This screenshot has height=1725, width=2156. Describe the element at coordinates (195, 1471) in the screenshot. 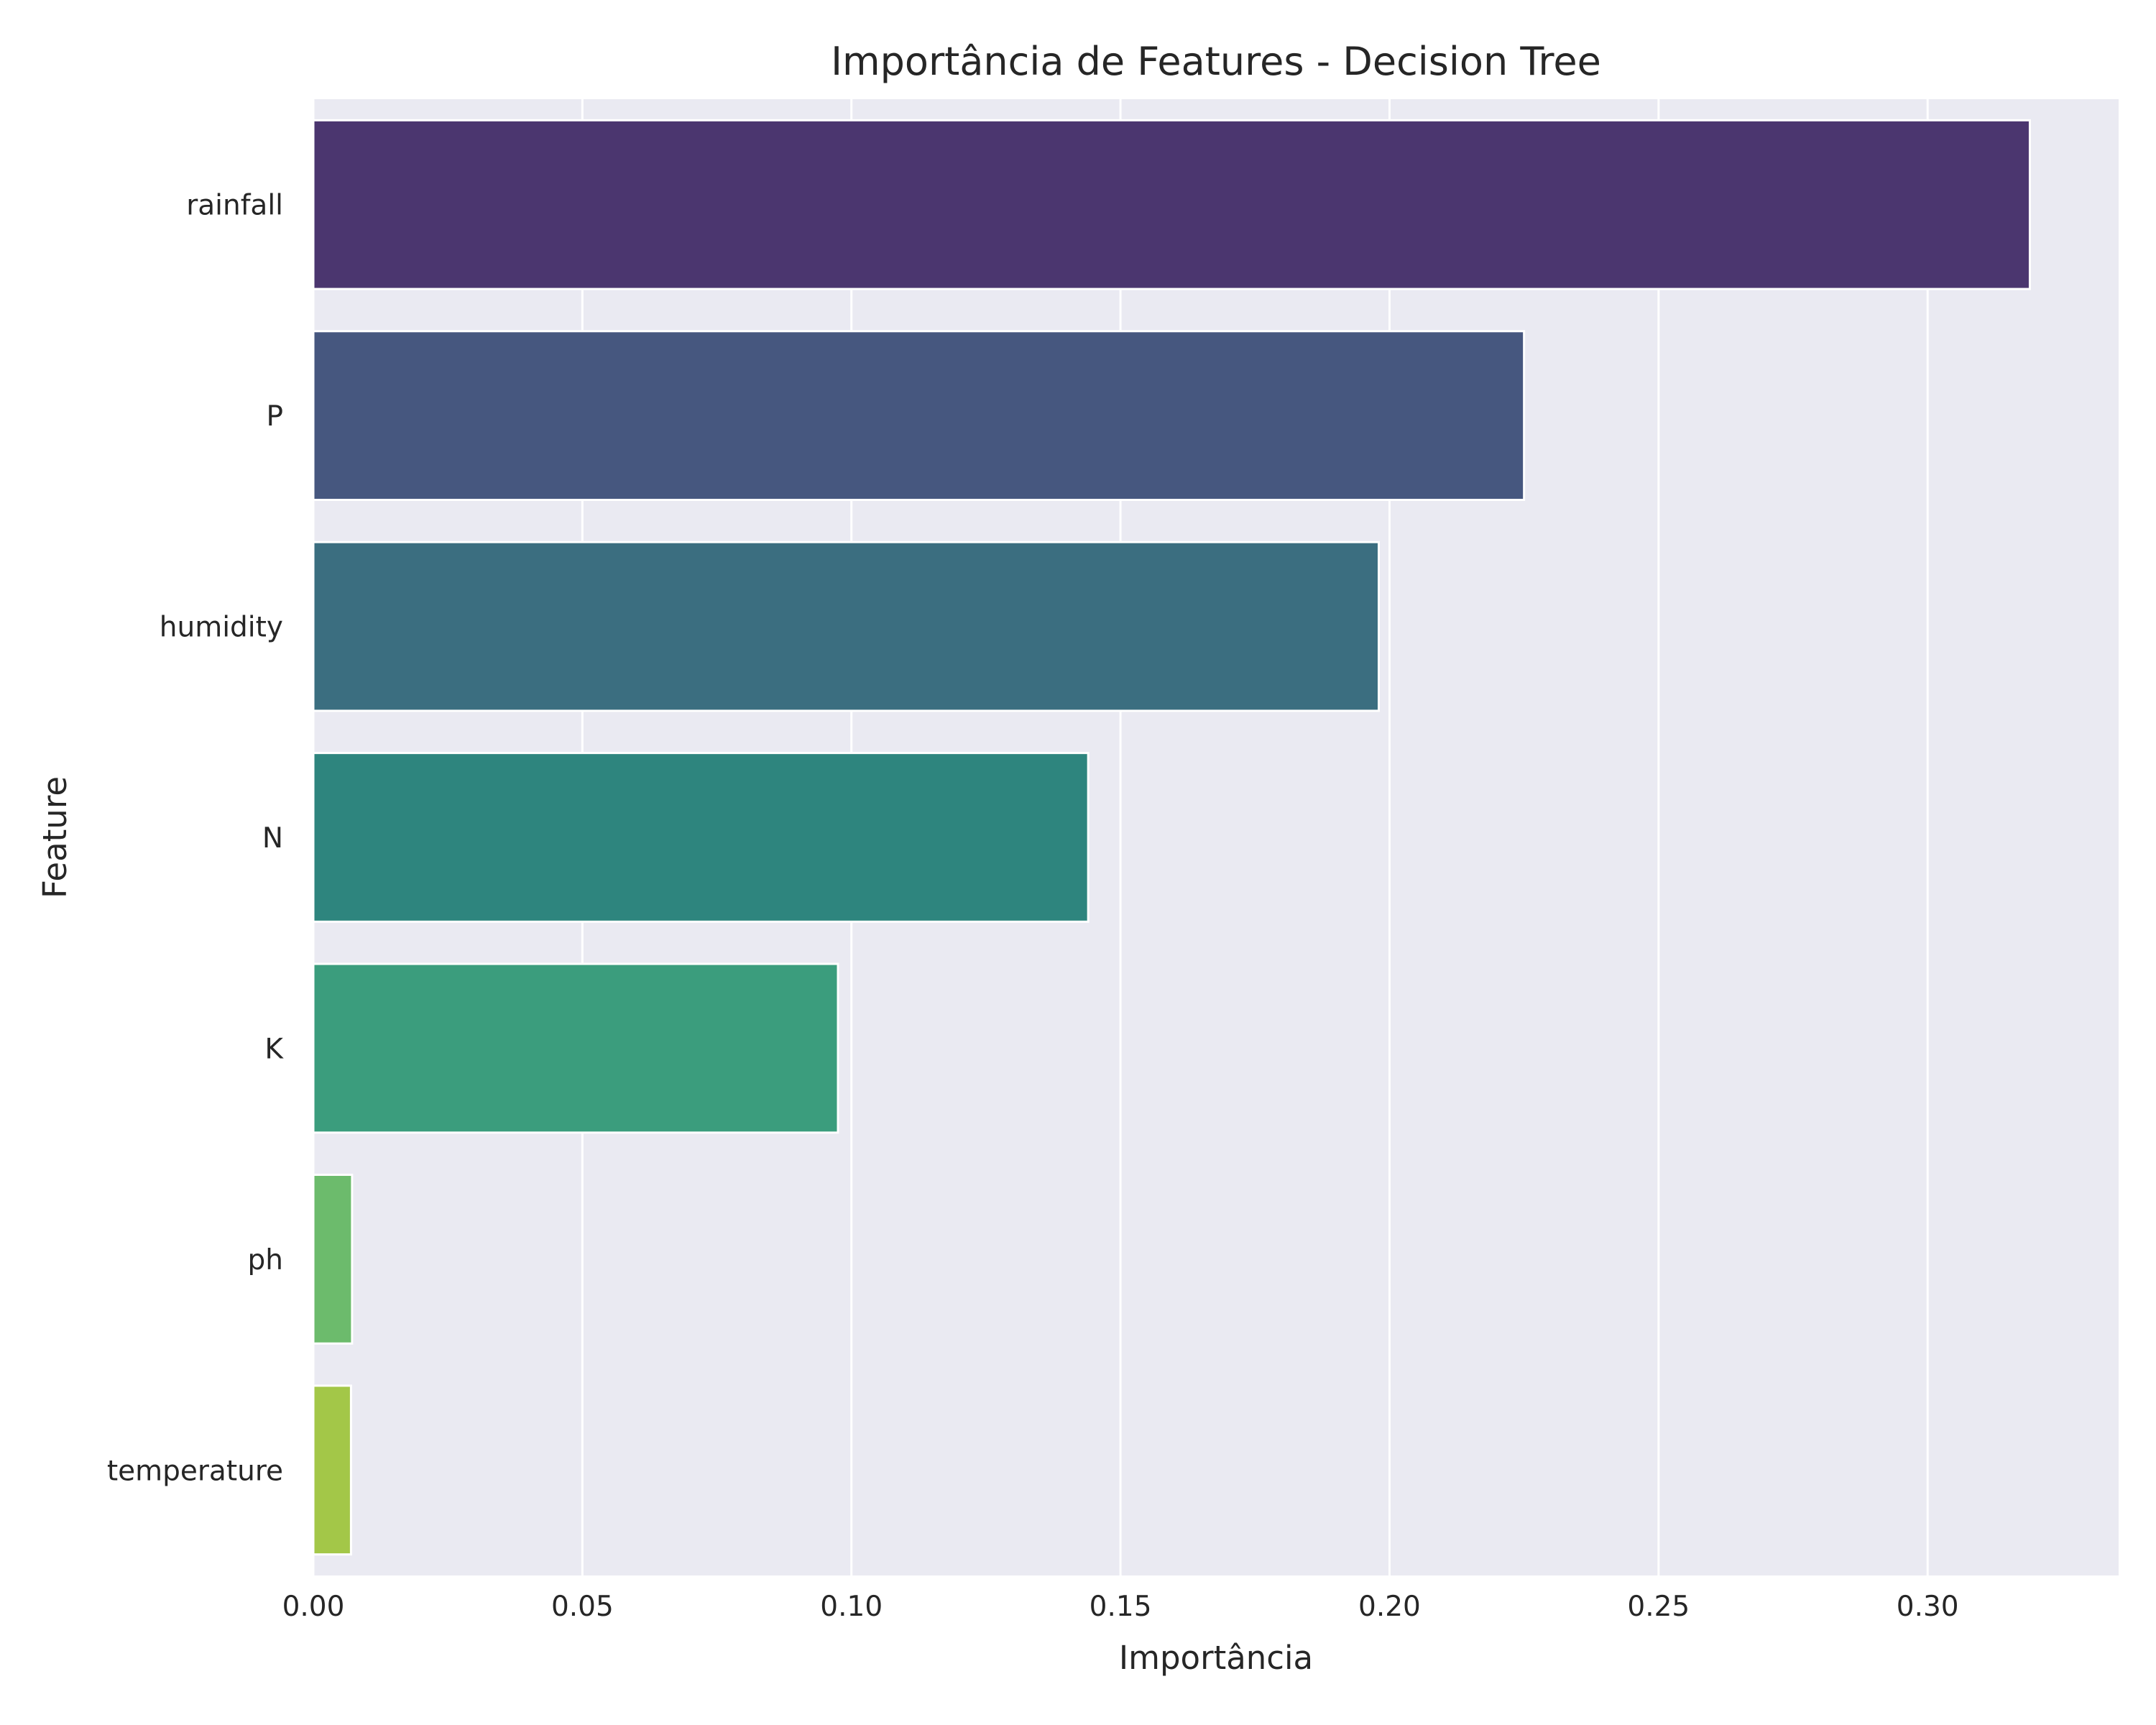

I see `y-tick-label: temperature` at that location.